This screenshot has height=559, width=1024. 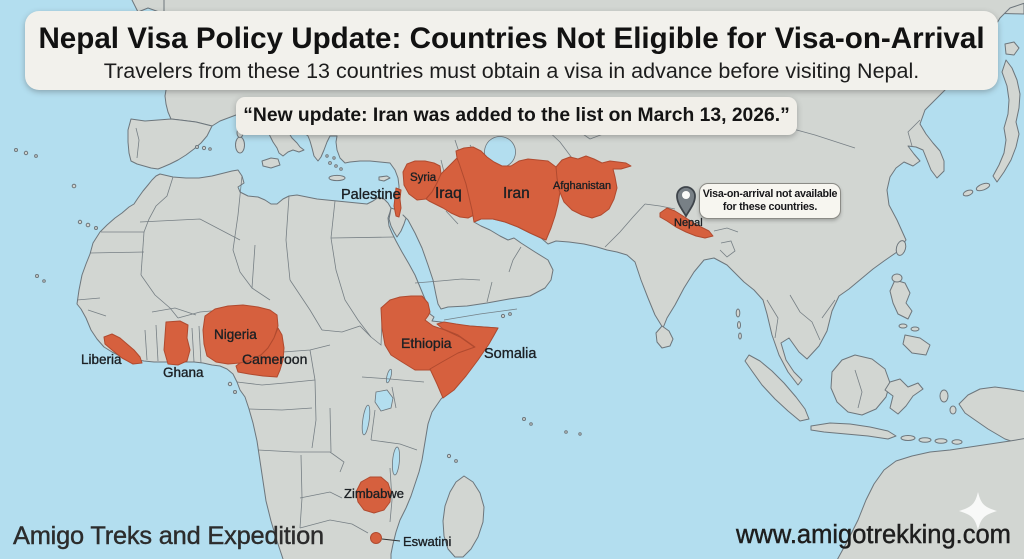 What do you see at coordinates (374, 493) in the screenshot?
I see `svg-text: Zimbabwe` at bounding box center [374, 493].